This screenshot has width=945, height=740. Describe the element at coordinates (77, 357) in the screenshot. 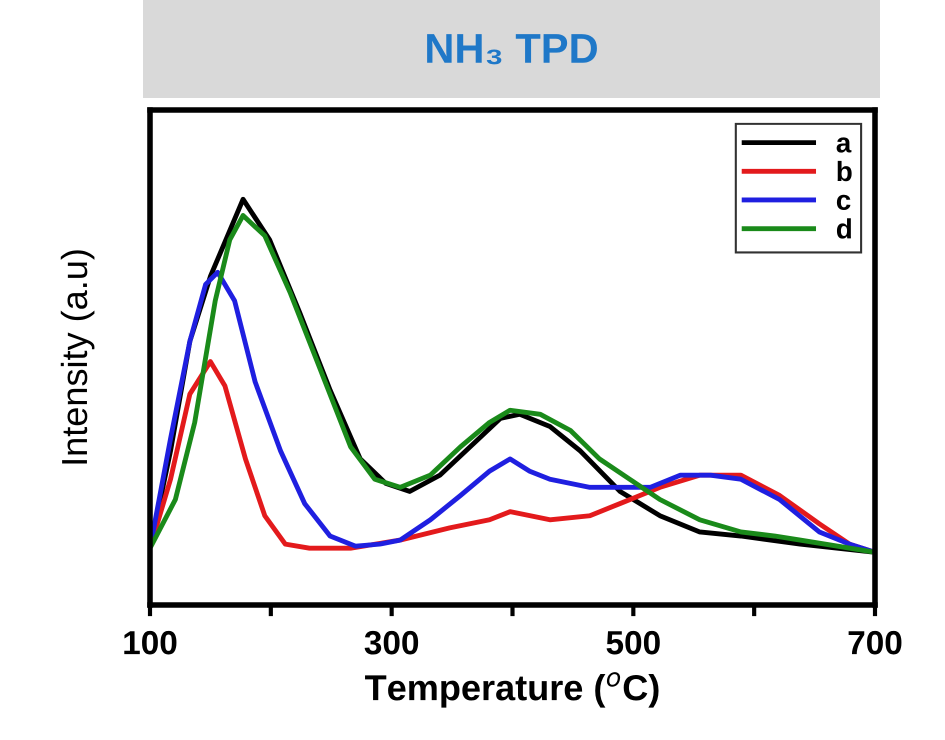

I see `y-axis-title: Intensity (a.u)` at that location.